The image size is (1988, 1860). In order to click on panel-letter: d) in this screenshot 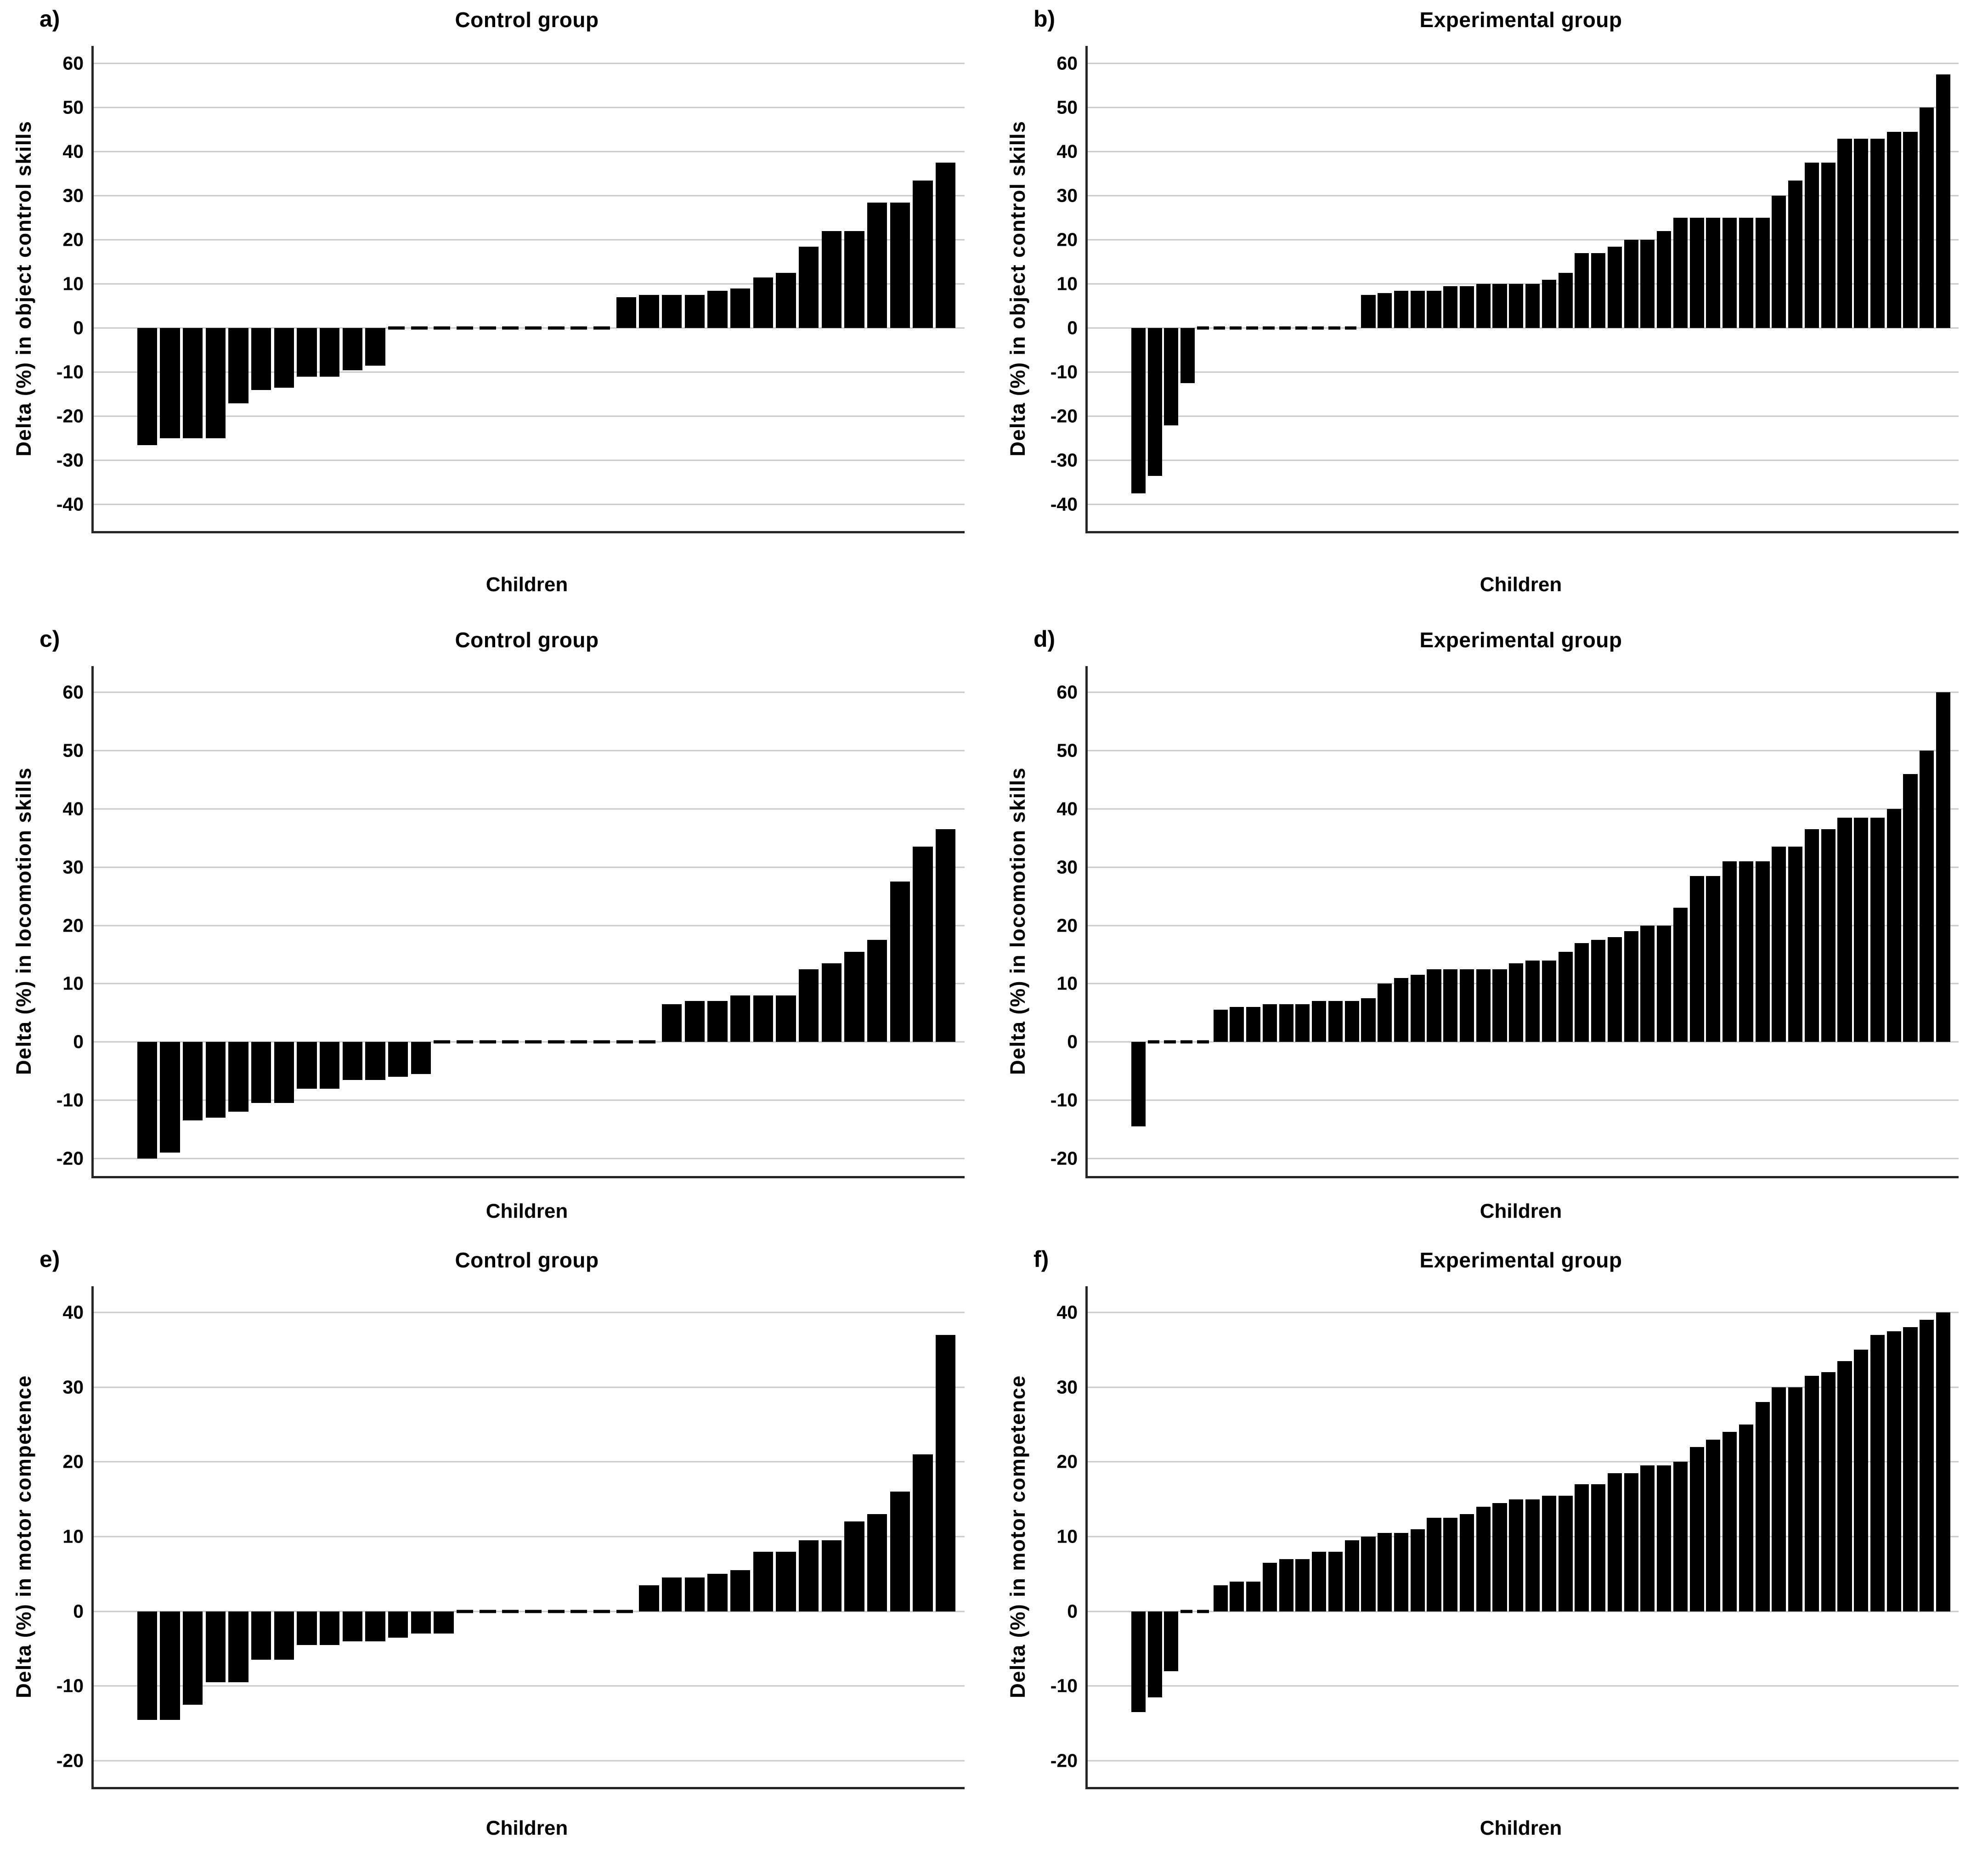, I will do `click(1045, 639)`.